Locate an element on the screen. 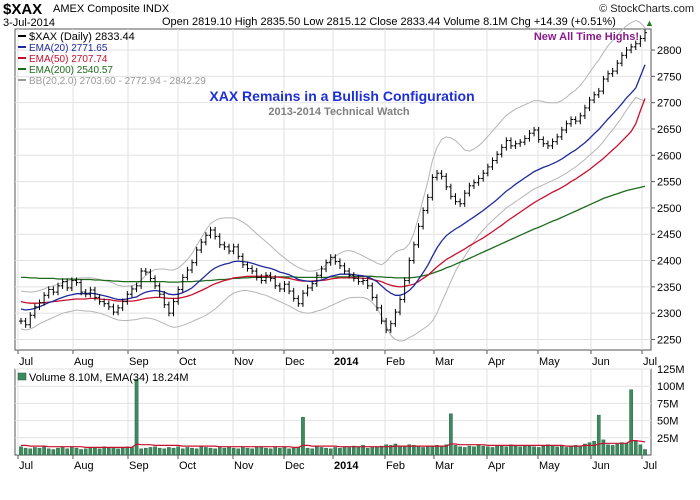  volume-x-tick-label: Nov is located at coordinates (244, 466).